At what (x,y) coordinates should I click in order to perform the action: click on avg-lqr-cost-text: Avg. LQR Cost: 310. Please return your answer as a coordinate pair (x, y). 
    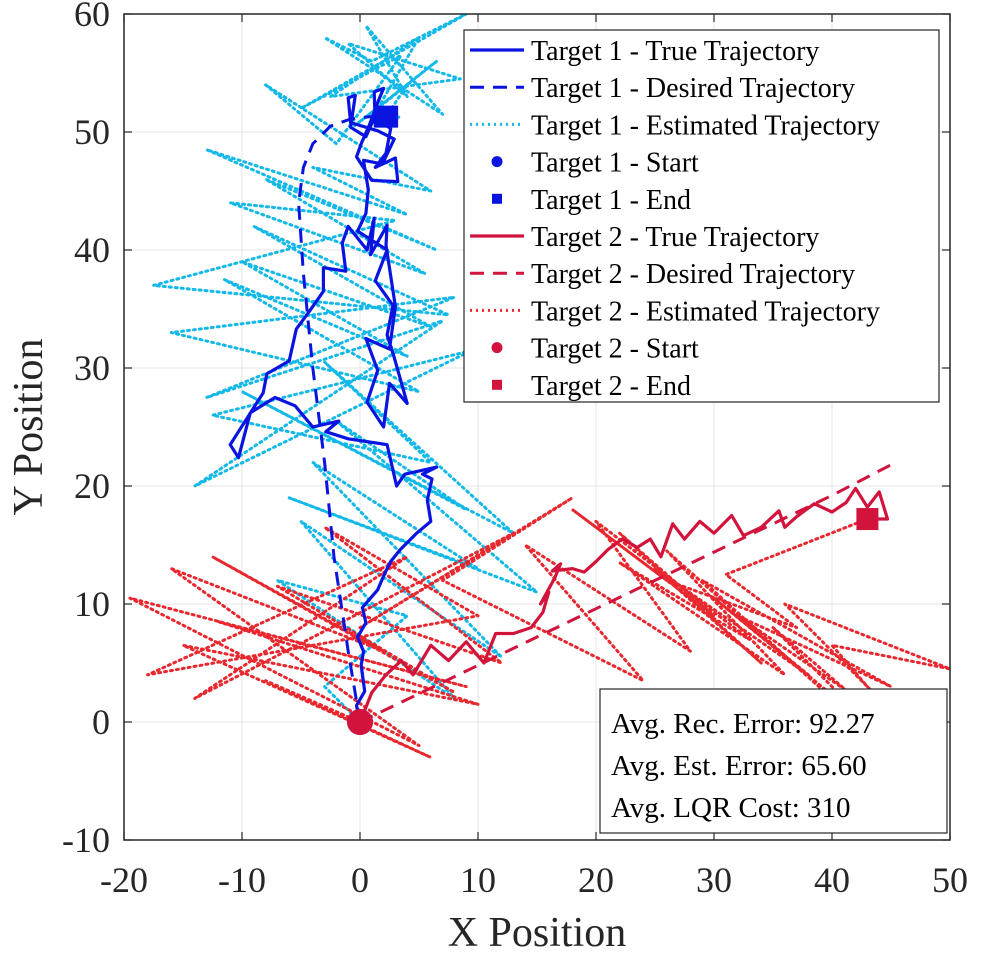
    Looking at the image, I should click on (731, 808).